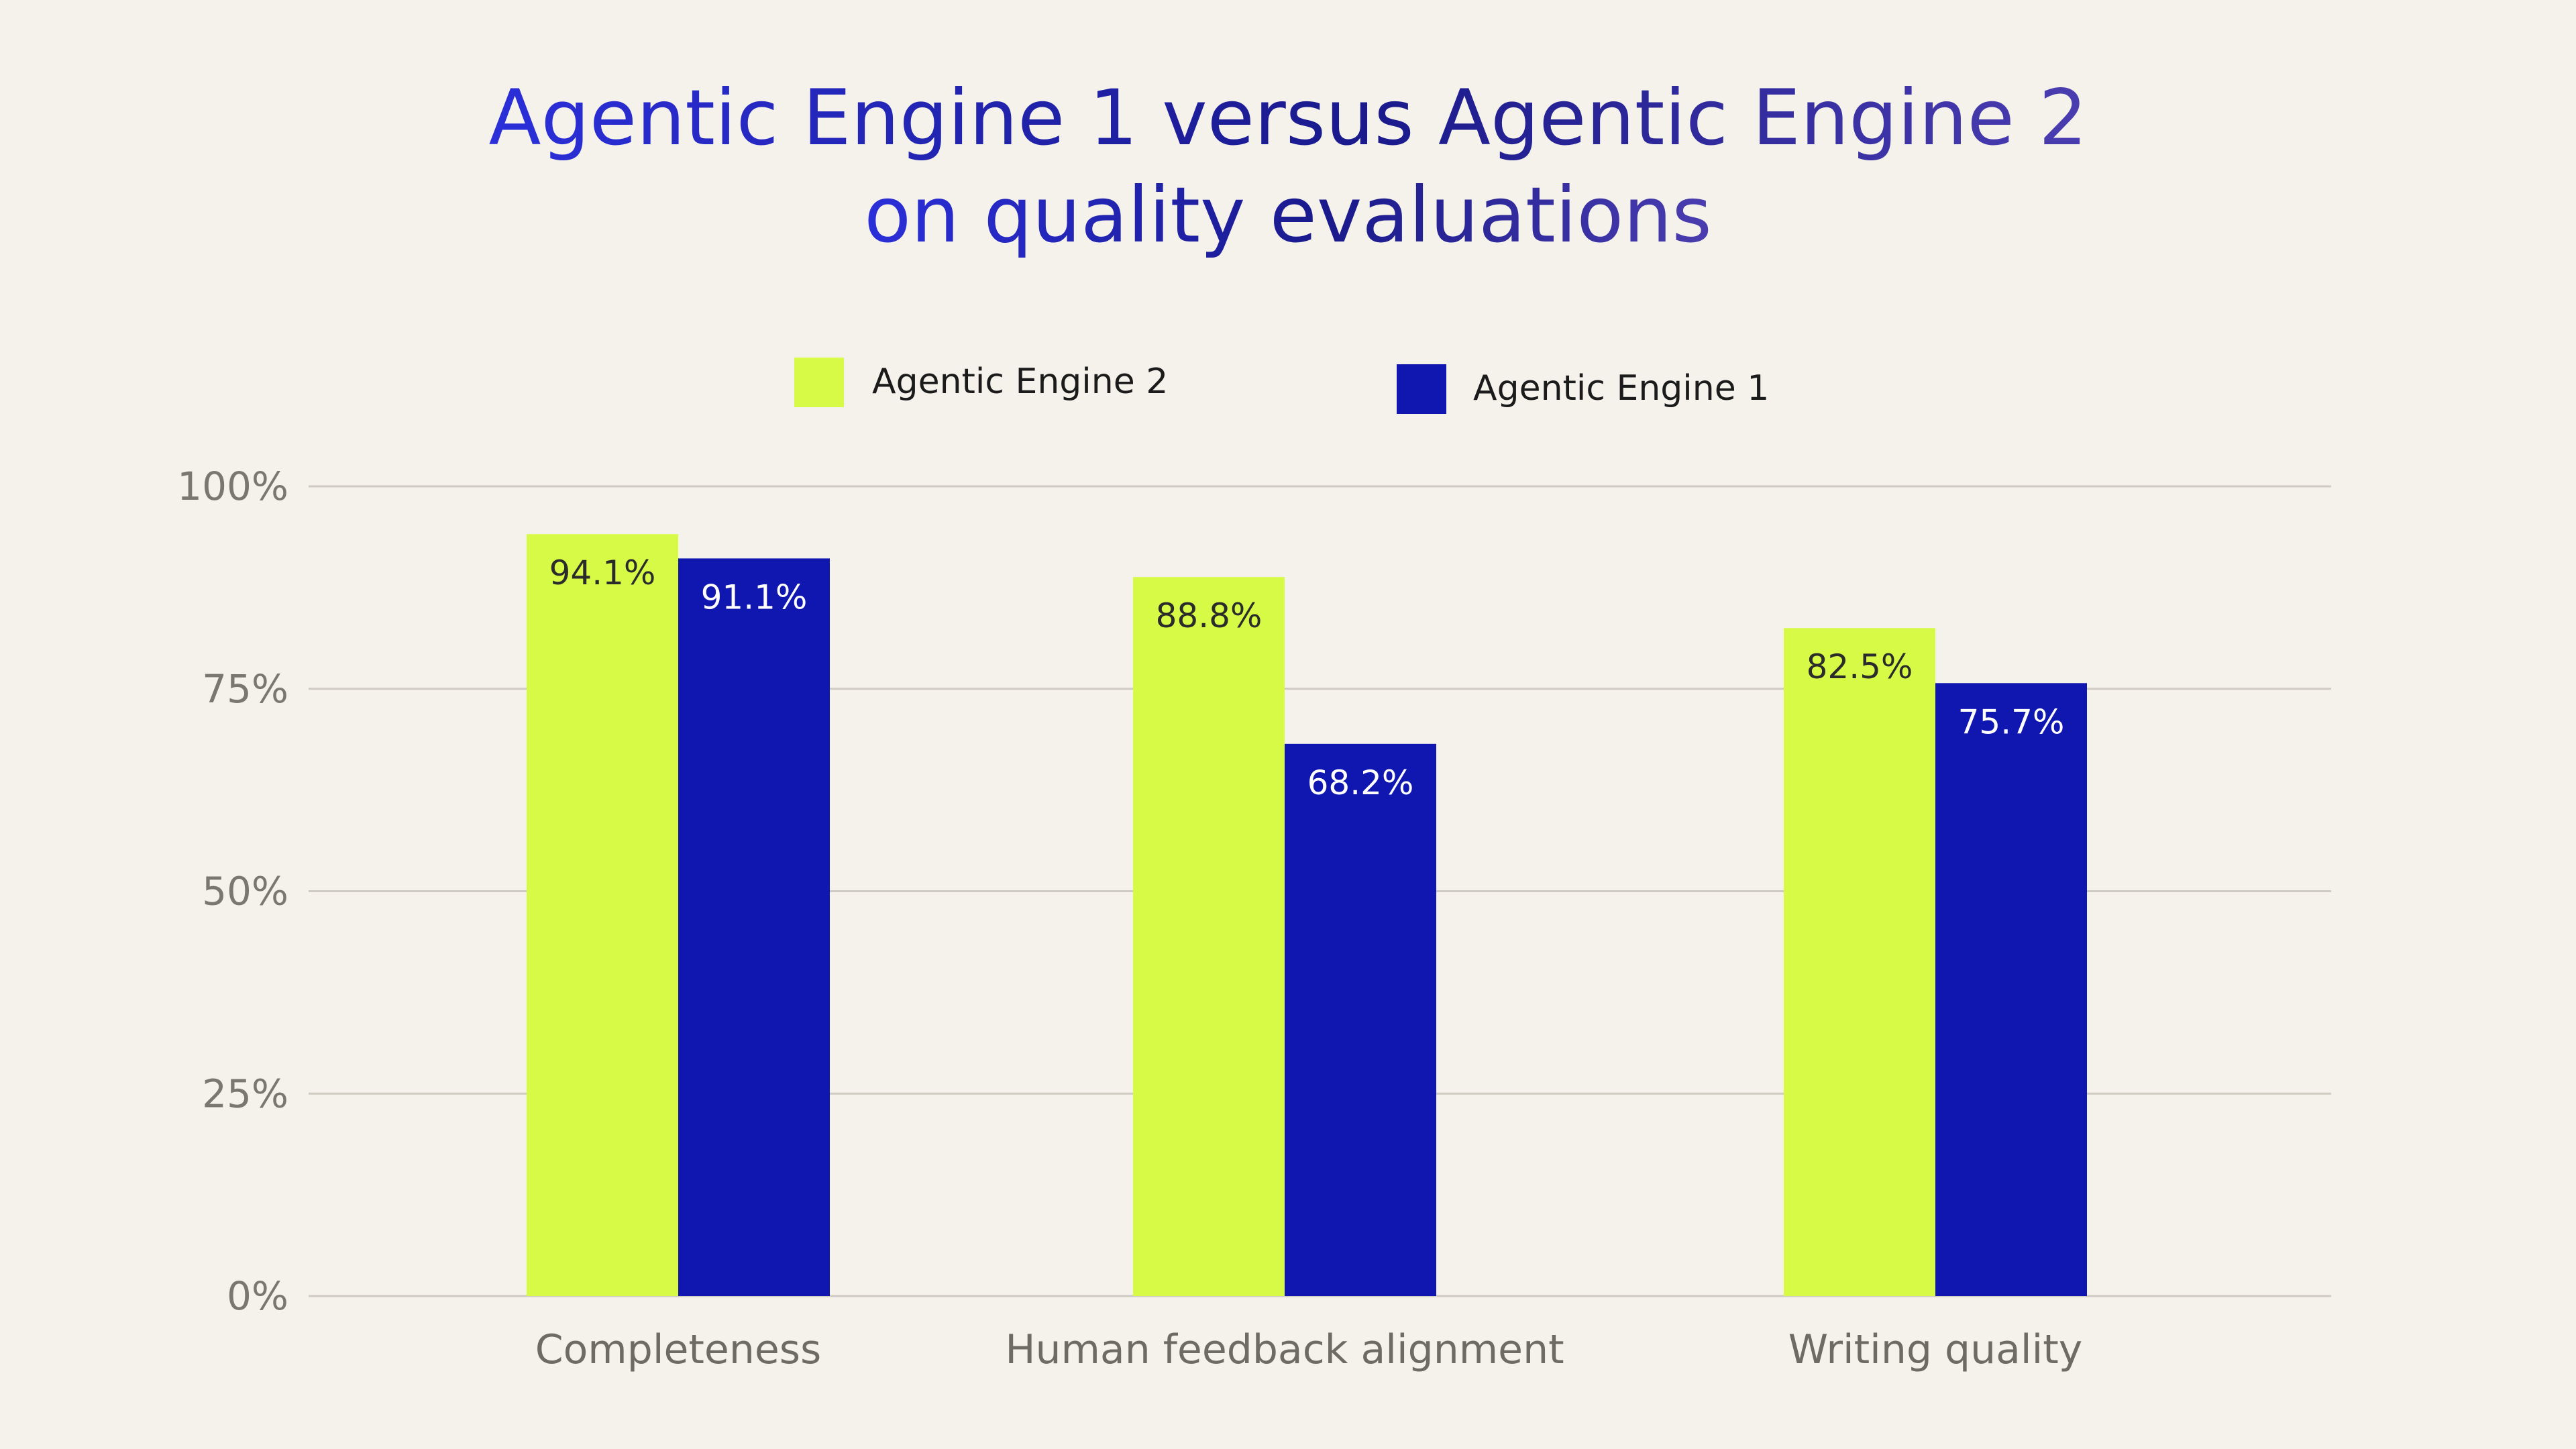 This screenshot has width=2576, height=1449. What do you see at coordinates (1288, 117) in the screenshot?
I see `chart-title-line-1: Agentic Engine 1 versus Agentic Engine 2` at bounding box center [1288, 117].